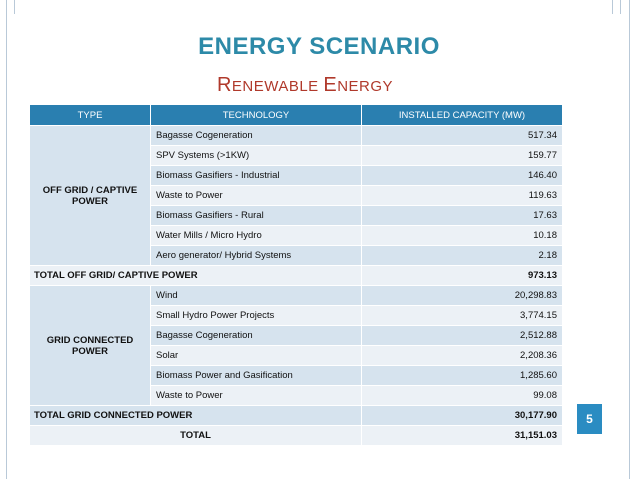 The height and width of the screenshot is (479, 638). Describe the element at coordinates (256, 155) in the screenshot. I see `technology-cell: SPV Systems (>1KW)` at that location.